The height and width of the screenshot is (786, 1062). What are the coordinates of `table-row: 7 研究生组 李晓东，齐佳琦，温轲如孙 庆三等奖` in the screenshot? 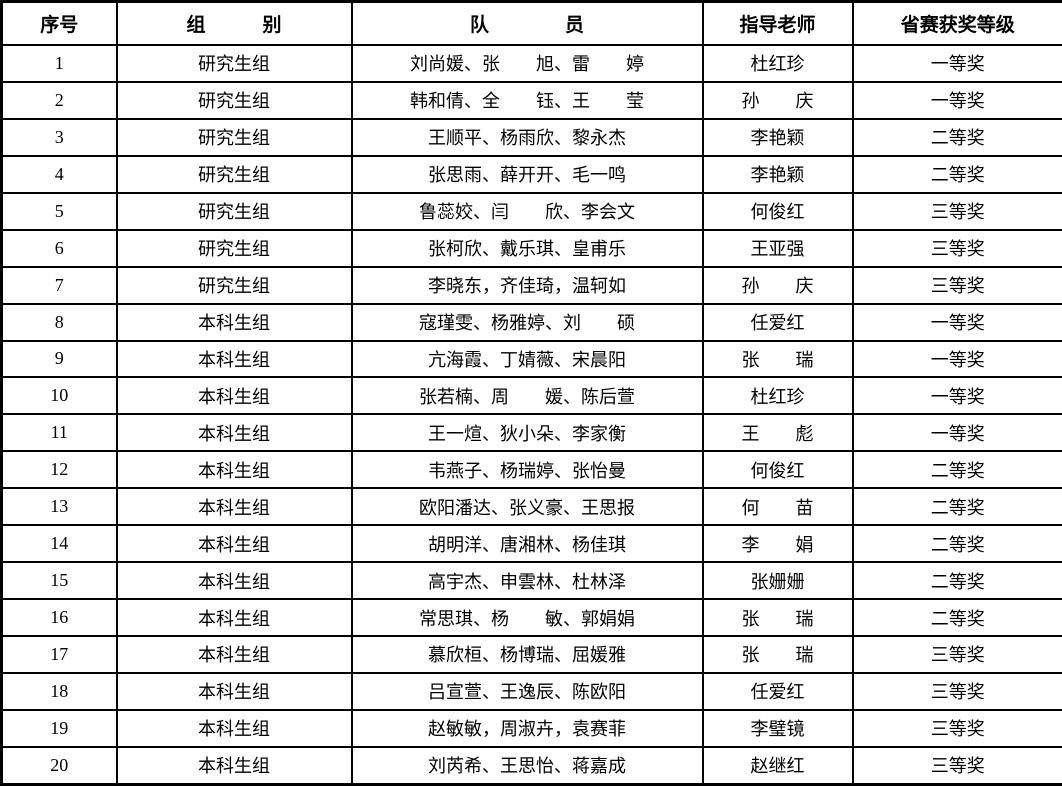 It's located at (531, 285).